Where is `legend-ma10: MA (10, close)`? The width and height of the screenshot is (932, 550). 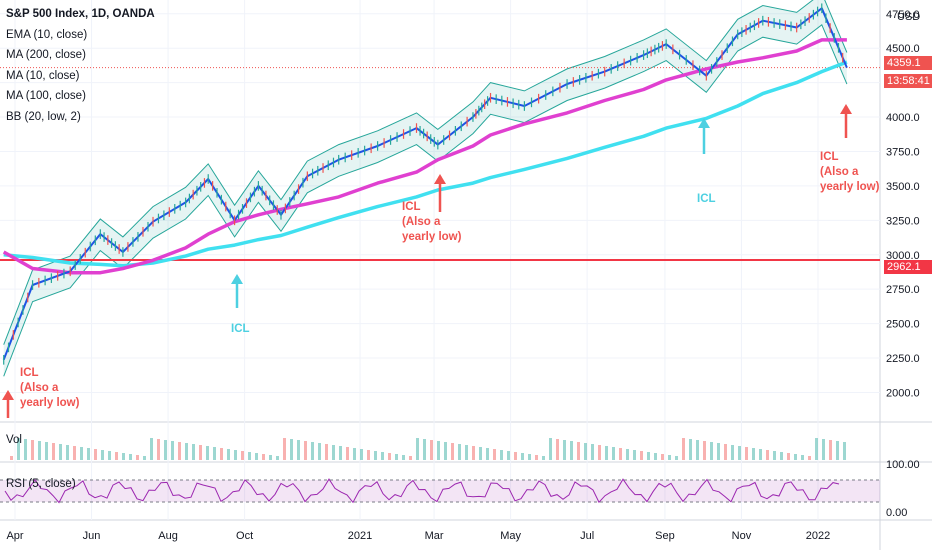 legend-ma10: MA (10, close) is located at coordinates (43, 75).